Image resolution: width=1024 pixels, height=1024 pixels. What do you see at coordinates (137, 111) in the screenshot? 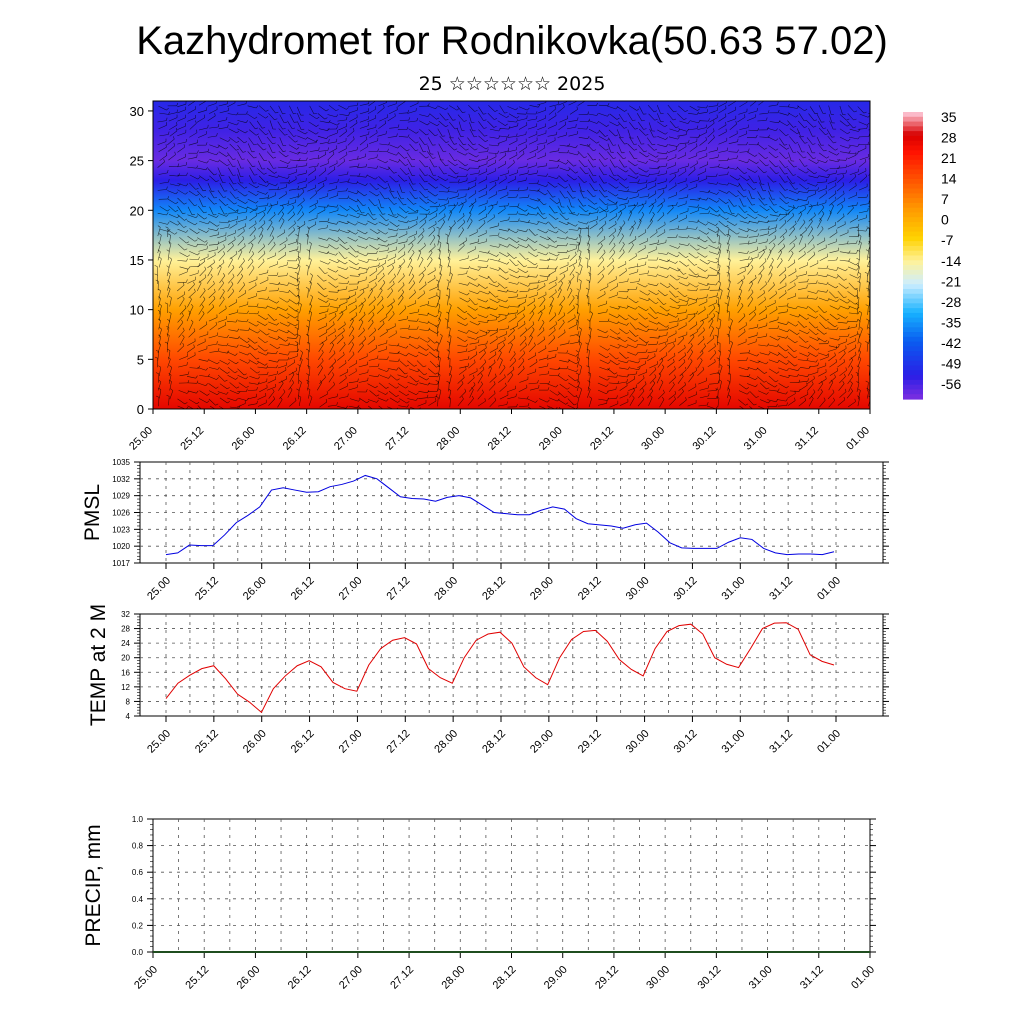
I see `y-tick-label: 30` at bounding box center [137, 111].